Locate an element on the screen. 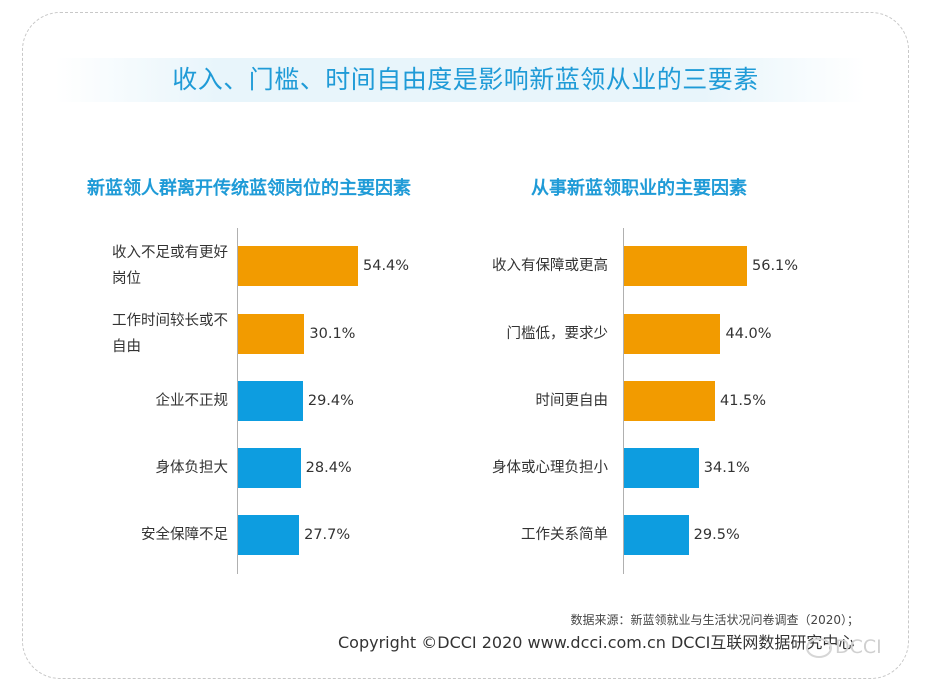  category-label: 门槛低，要求少 is located at coordinates (558, 334).